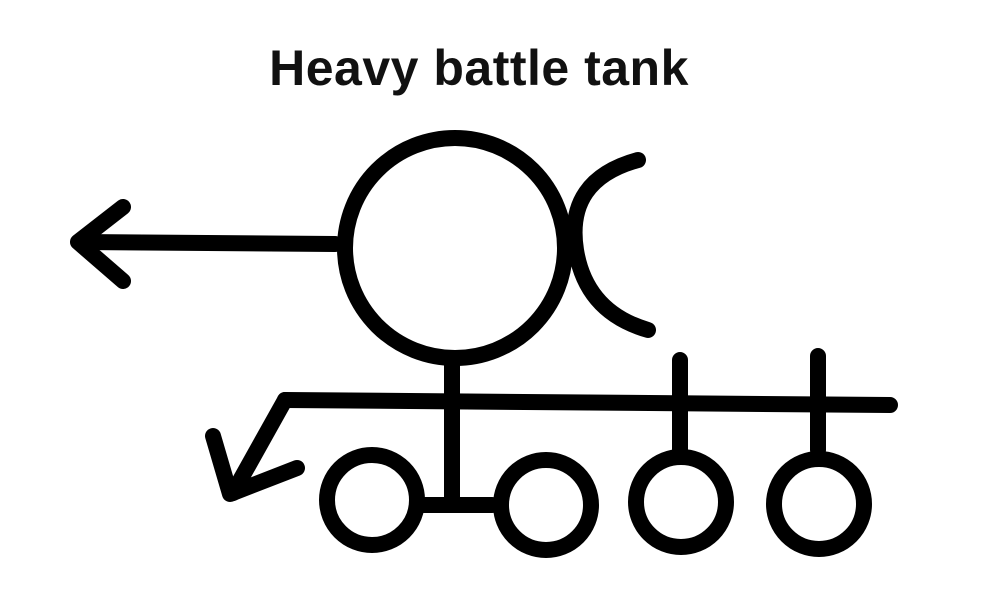  Describe the element at coordinates (255, 465) in the screenshot. I see `rear-arrowhead` at that location.